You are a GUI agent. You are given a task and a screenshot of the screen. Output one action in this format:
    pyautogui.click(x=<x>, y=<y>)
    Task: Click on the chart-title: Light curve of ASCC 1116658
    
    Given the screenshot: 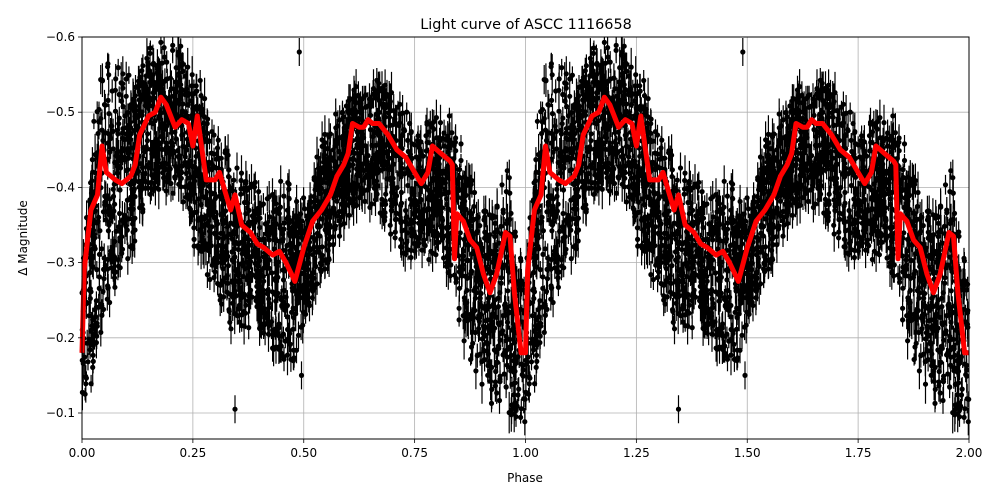 What is the action you would take?
    pyautogui.click(x=526, y=25)
    